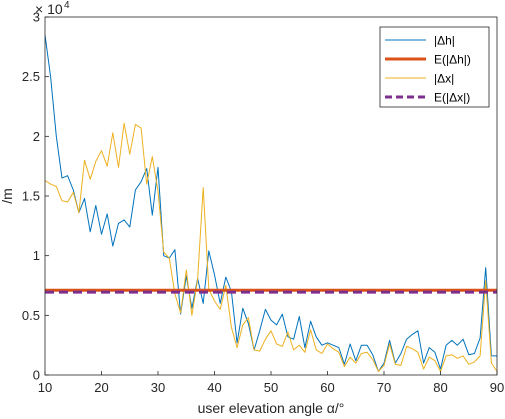  I want to click on y-tick-label: 2.5, so click(31, 76).